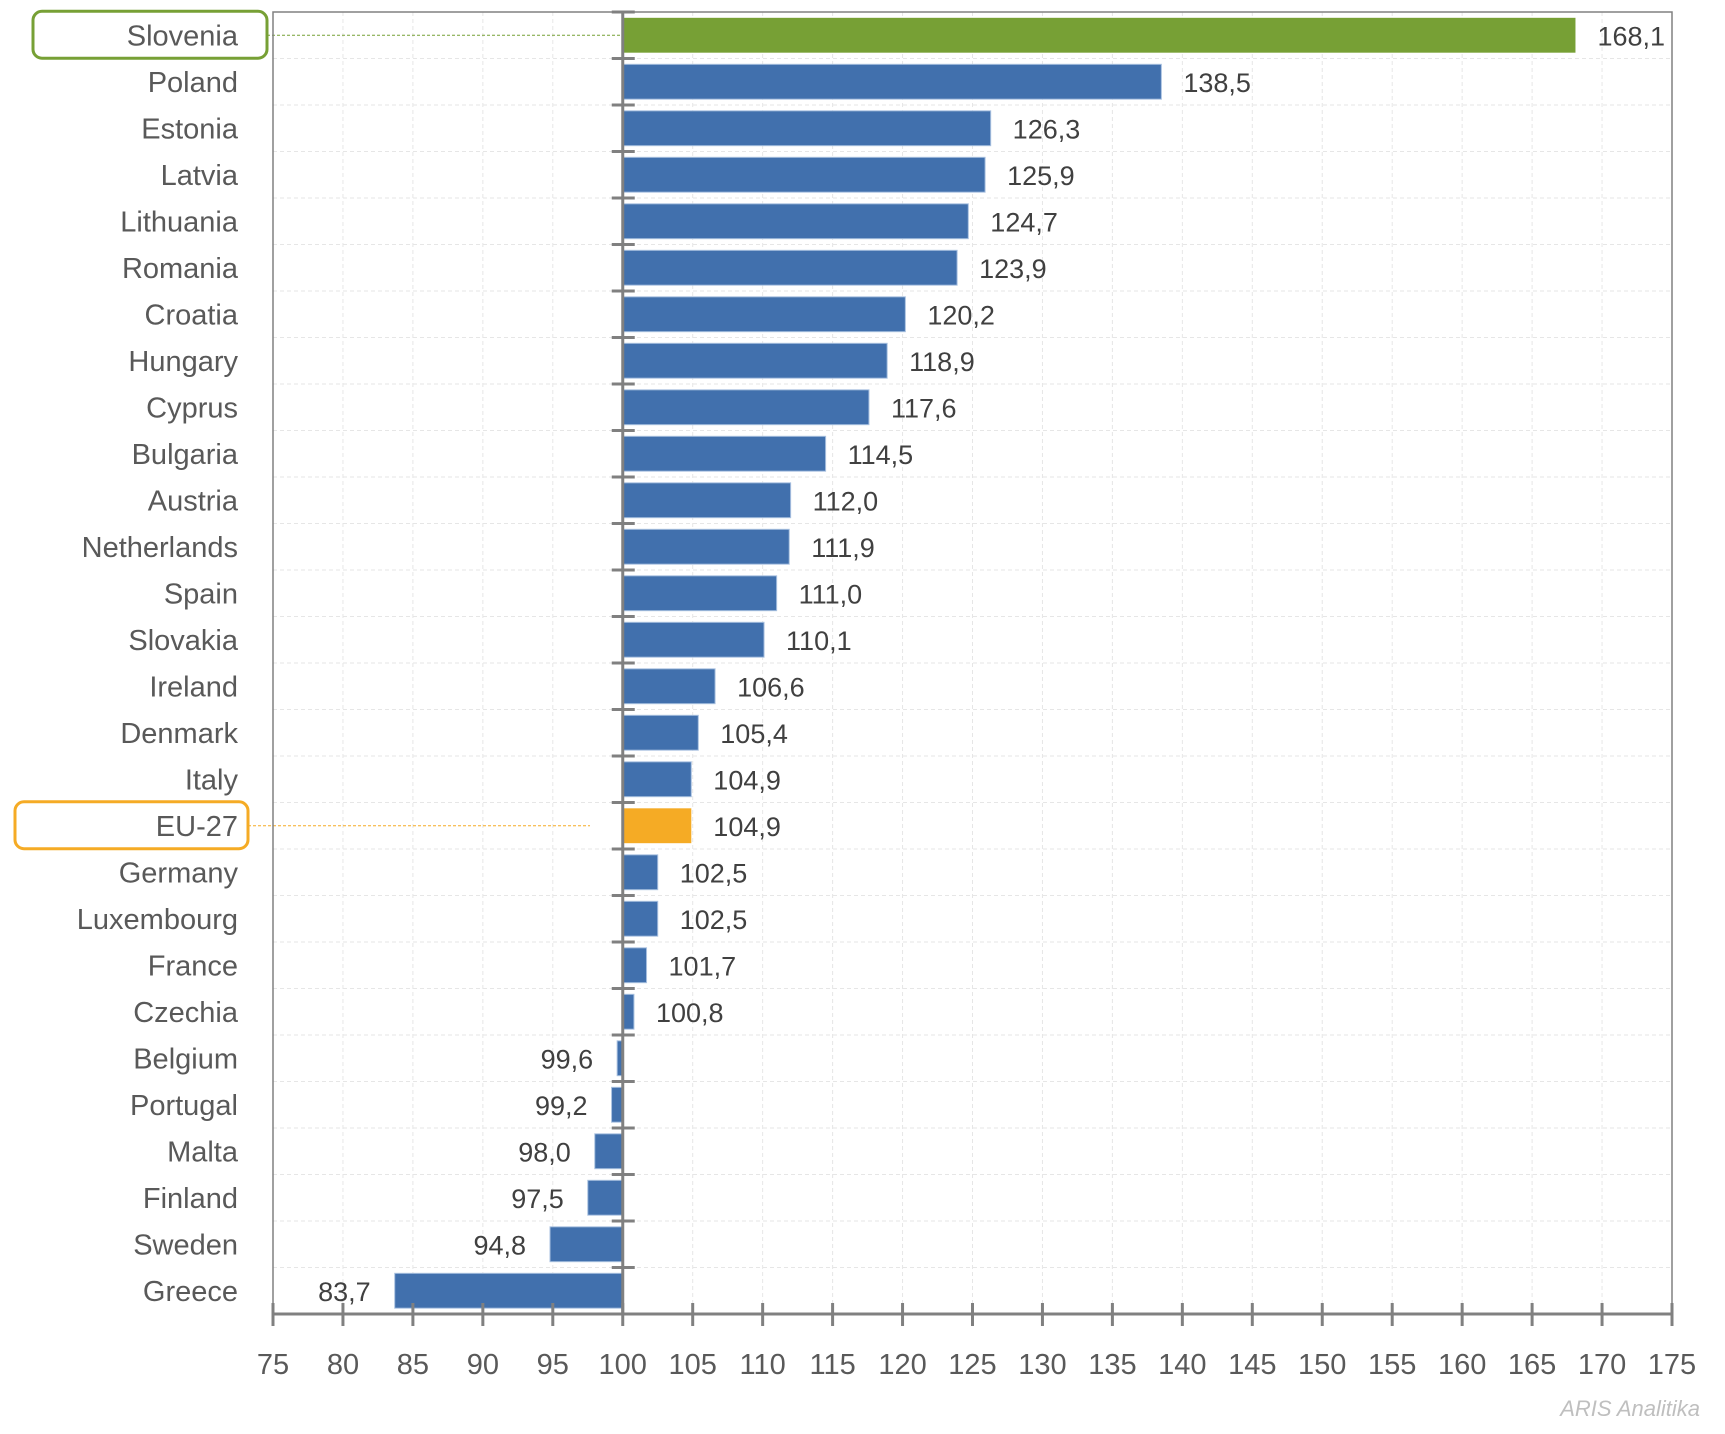 This screenshot has width=1725, height=1434. I want to click on bar-cyprus, so click(746, 407).